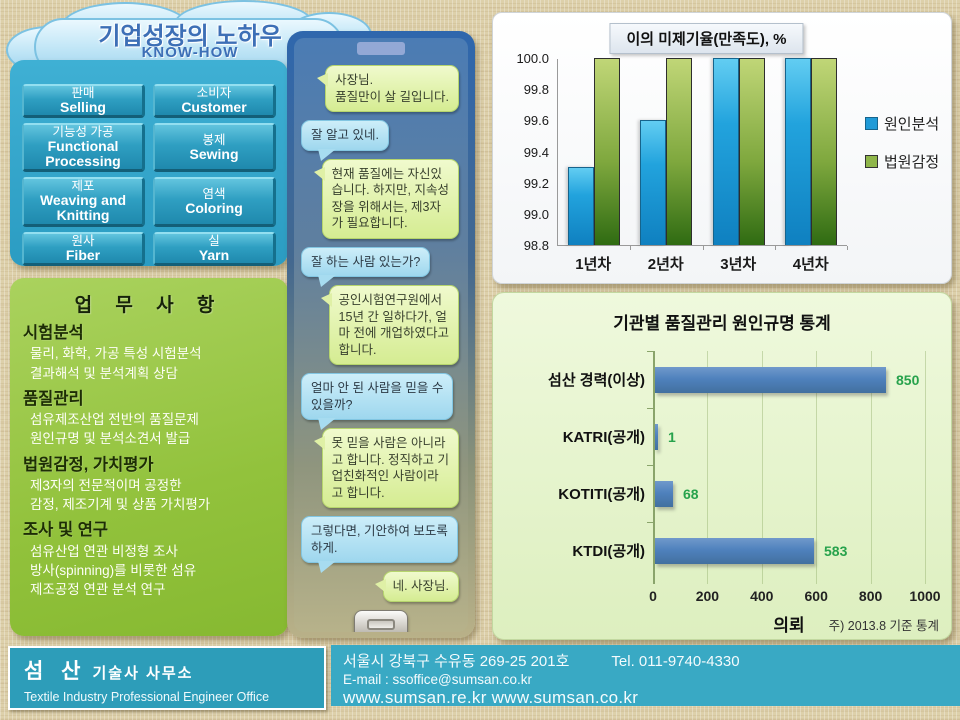 This screenshot has height=720, width=960. I want to click on chat-bubble-boss: 얼마 안 된 사람을 믿을 수 있을까?, so click(377, 401).